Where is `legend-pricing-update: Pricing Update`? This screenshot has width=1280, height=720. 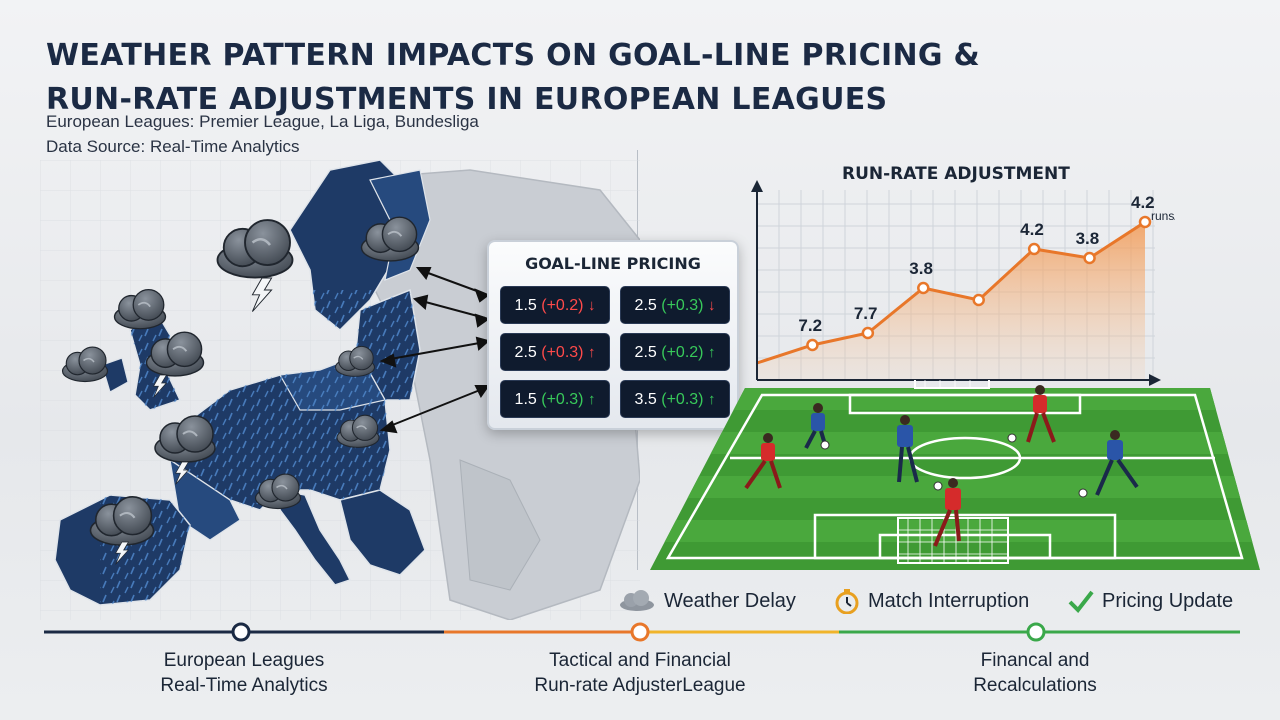 legend-pricing-update: Pricing Update is located at coordinates (1150, 601).